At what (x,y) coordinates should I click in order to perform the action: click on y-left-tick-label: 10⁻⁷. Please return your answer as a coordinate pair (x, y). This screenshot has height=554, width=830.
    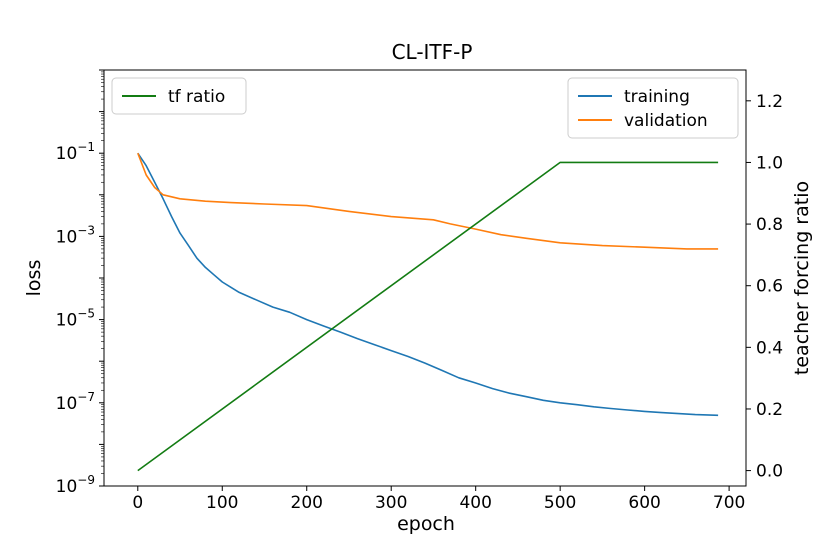
    Looking at the image, I should click on (75, 402).